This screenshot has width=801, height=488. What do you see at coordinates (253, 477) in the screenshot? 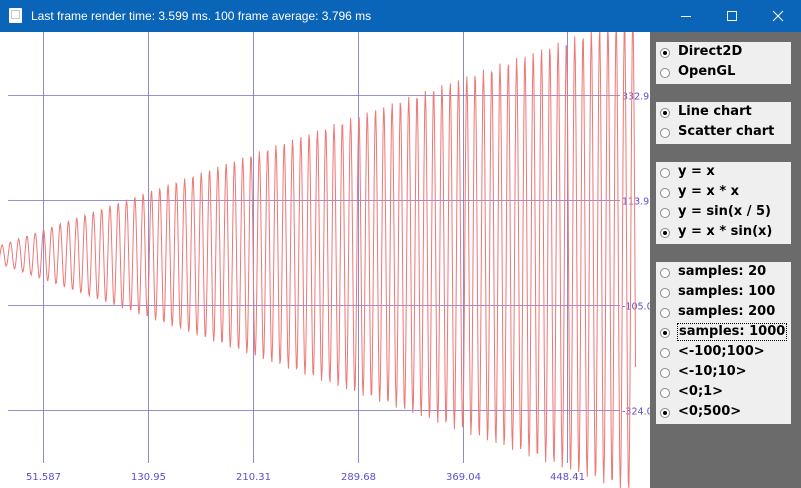
I see `x-tick-label: 210.31` at bounding box center [253, 477].